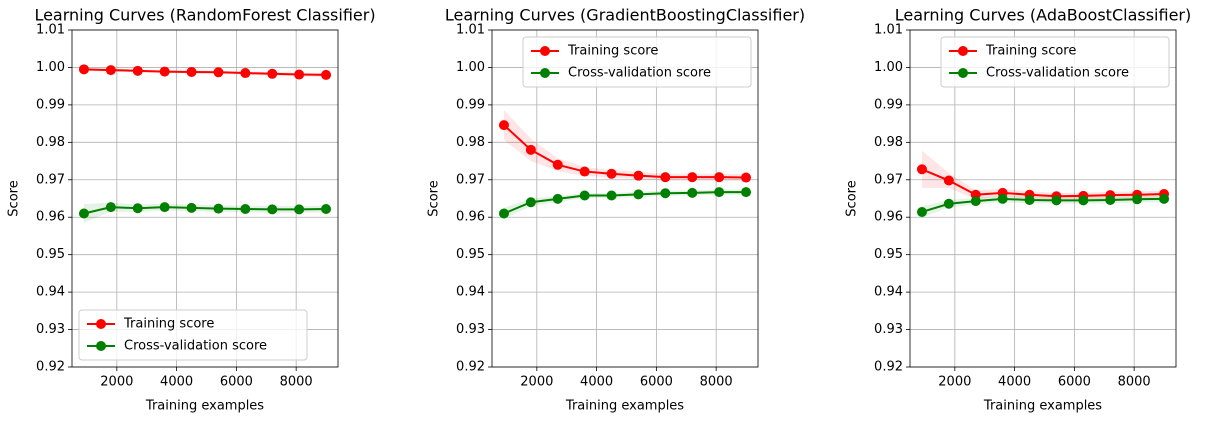 This screenshot has height=421, width=1225. Describe the element at coordinates (176, 382) in the screenshot. I see `x-tick-label: 4000` at that location.